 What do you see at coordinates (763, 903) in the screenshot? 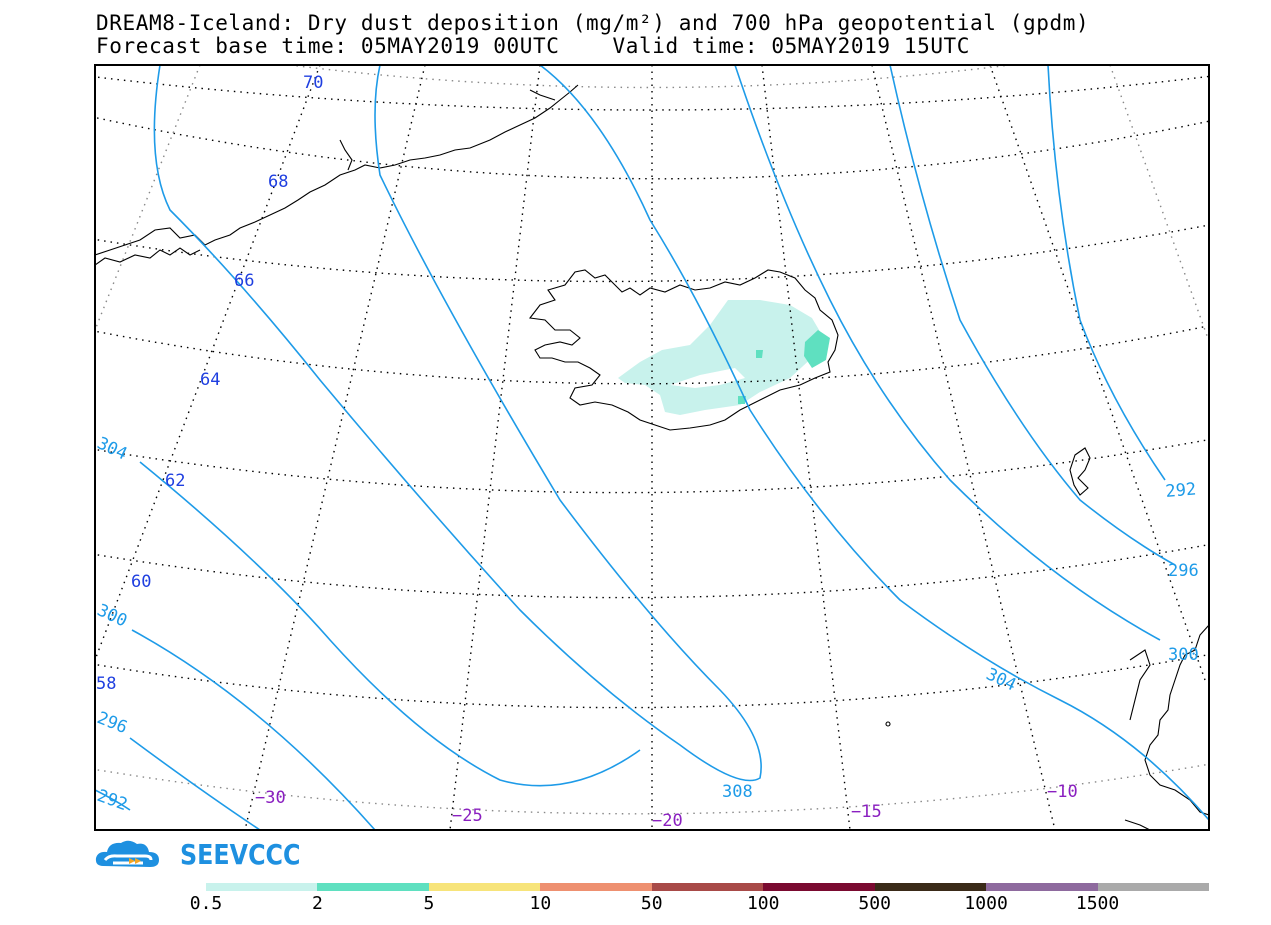
I see `colorbar-label: 100` at bounding box center [763, 903].